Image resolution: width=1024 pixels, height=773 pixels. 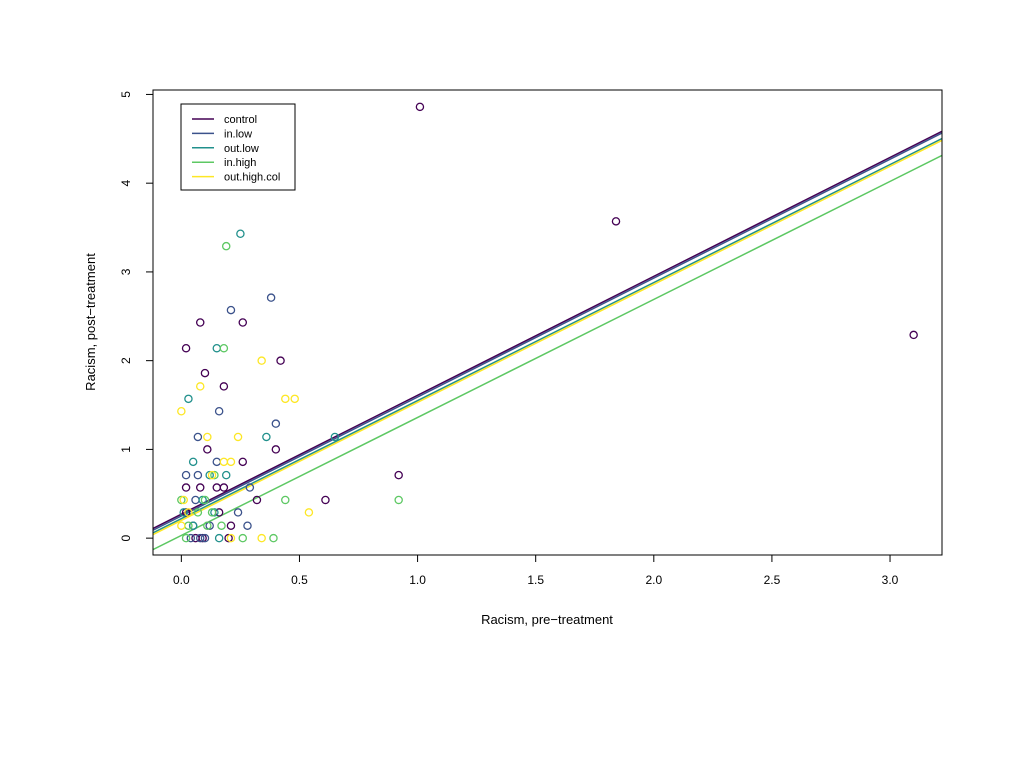 What do you see at coordinates (126, 183) in the screenshot?
I see `y-tick-label: 4` at bounding box center [126, 183].